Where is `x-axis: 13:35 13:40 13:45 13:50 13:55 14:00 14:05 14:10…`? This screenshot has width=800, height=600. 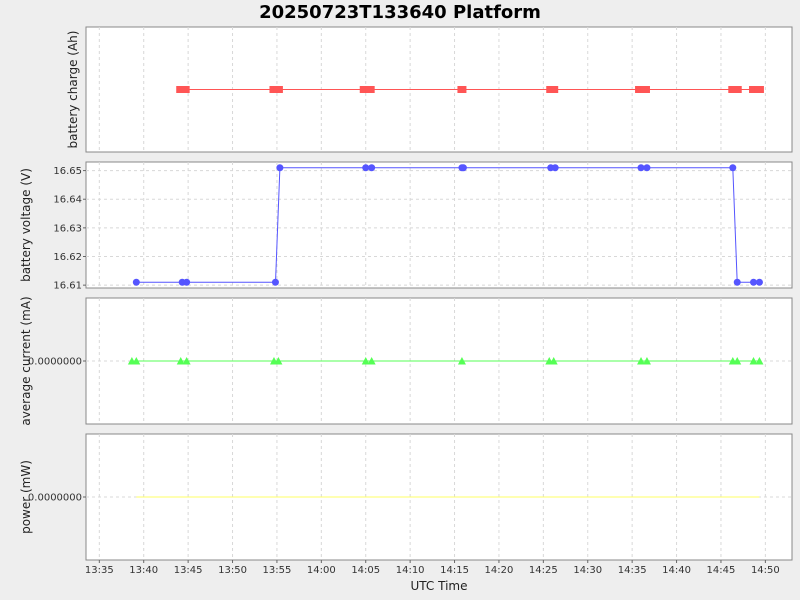
x-axis: 13:35 13:40 13:45 13:50 13:55 14:00 14:05 14:10… is located at coordinates (432, 568).